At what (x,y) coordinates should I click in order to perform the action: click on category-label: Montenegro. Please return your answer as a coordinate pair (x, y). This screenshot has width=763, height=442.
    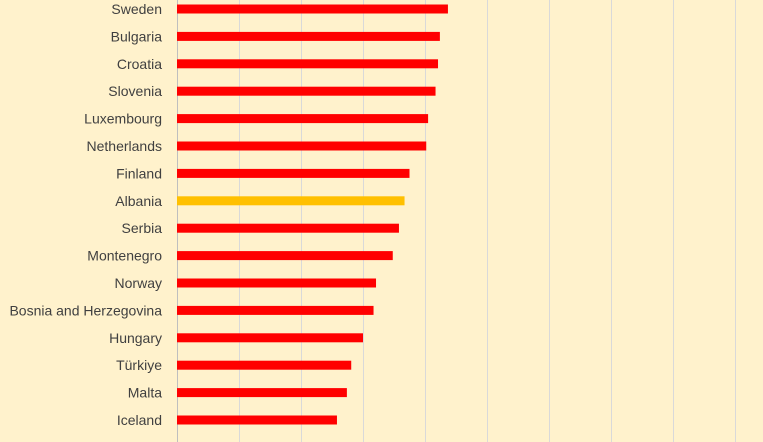
    Looking at the image, I should click on (124, 256).